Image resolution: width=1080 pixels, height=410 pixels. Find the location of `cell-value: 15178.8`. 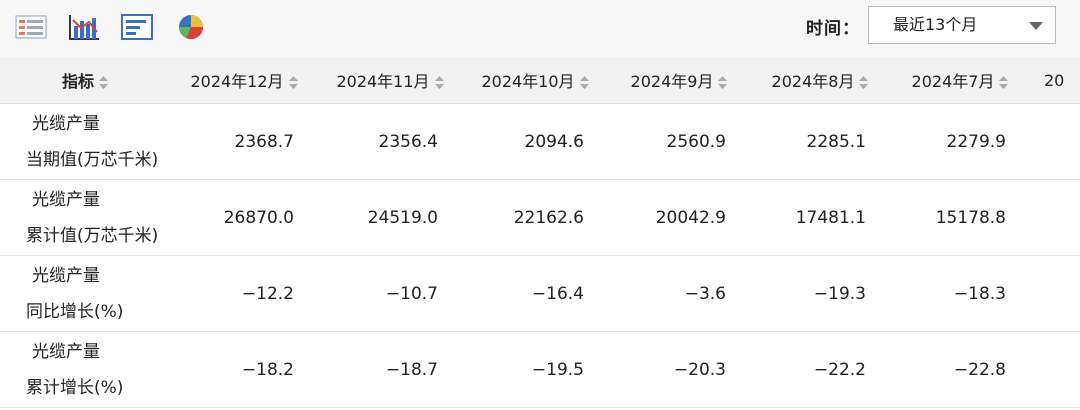

cell-value: 15178.8 is located at coordinates (960, 217).